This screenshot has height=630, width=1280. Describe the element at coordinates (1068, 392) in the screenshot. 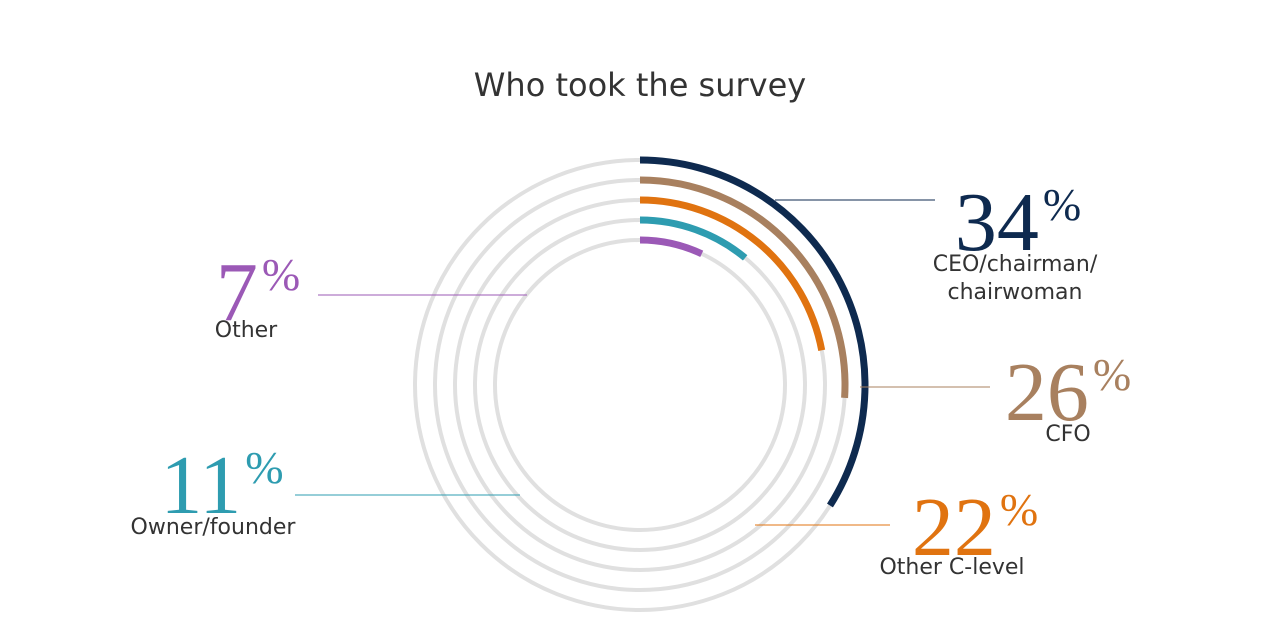

I see `value-label: 26%` at that location.